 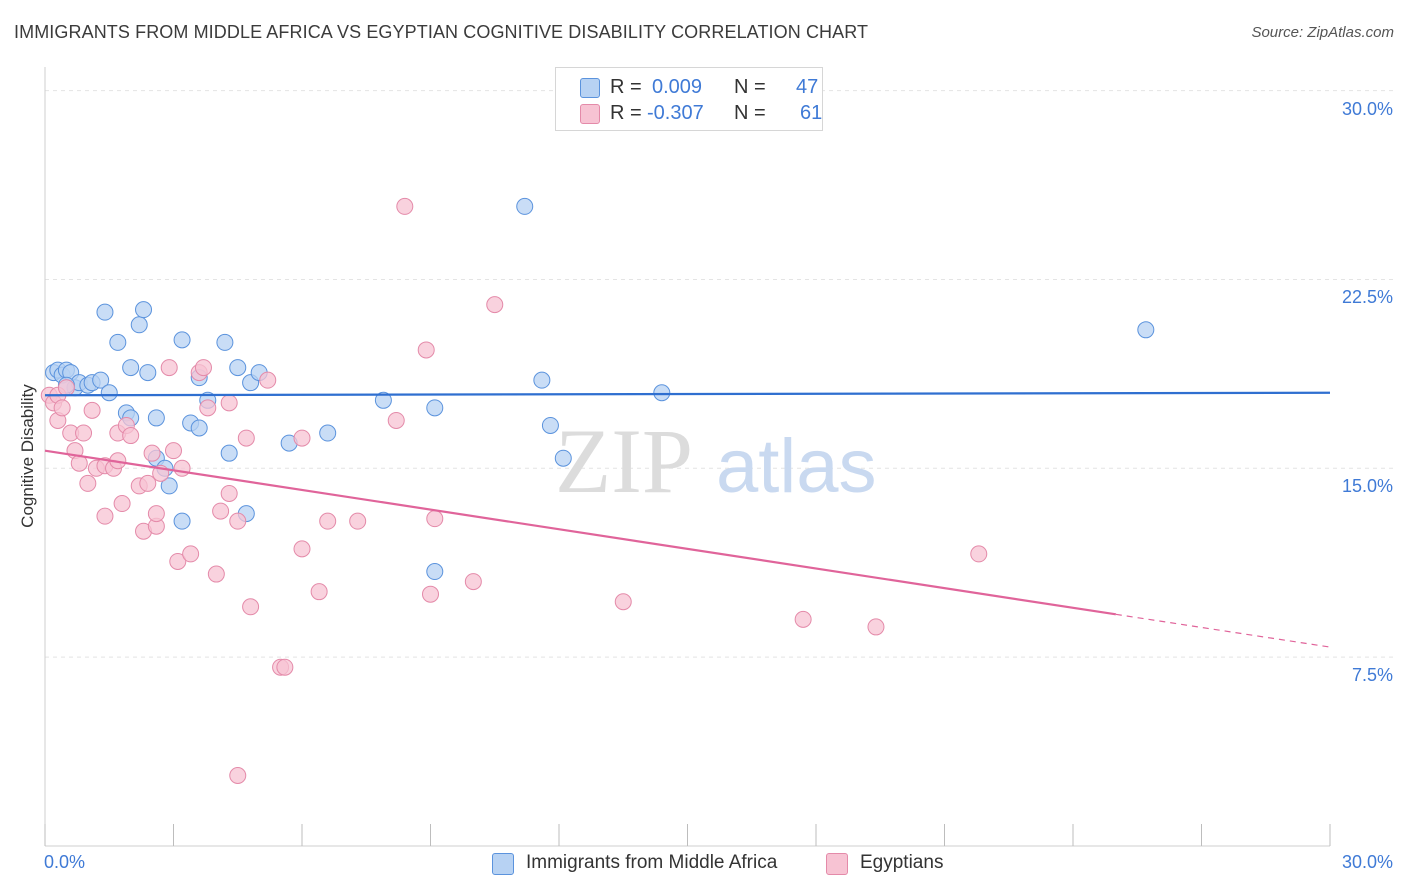 I want to click on source-text: Source: ZipAtlas.com, so click(x=1322, y=32).